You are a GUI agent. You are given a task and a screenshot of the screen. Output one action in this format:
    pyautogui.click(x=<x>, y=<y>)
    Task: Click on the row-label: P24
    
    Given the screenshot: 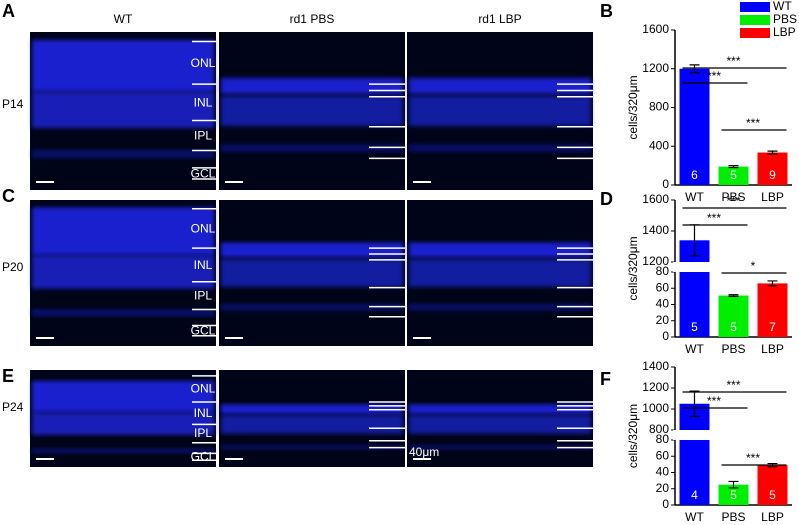 What is the action you would take?
    pyautogui.click(x=13, y=407)
    